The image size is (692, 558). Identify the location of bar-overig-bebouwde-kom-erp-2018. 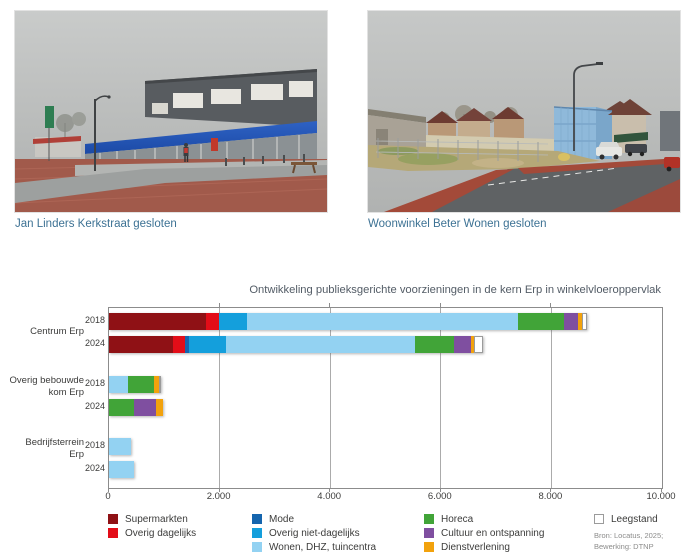
(135, 384).